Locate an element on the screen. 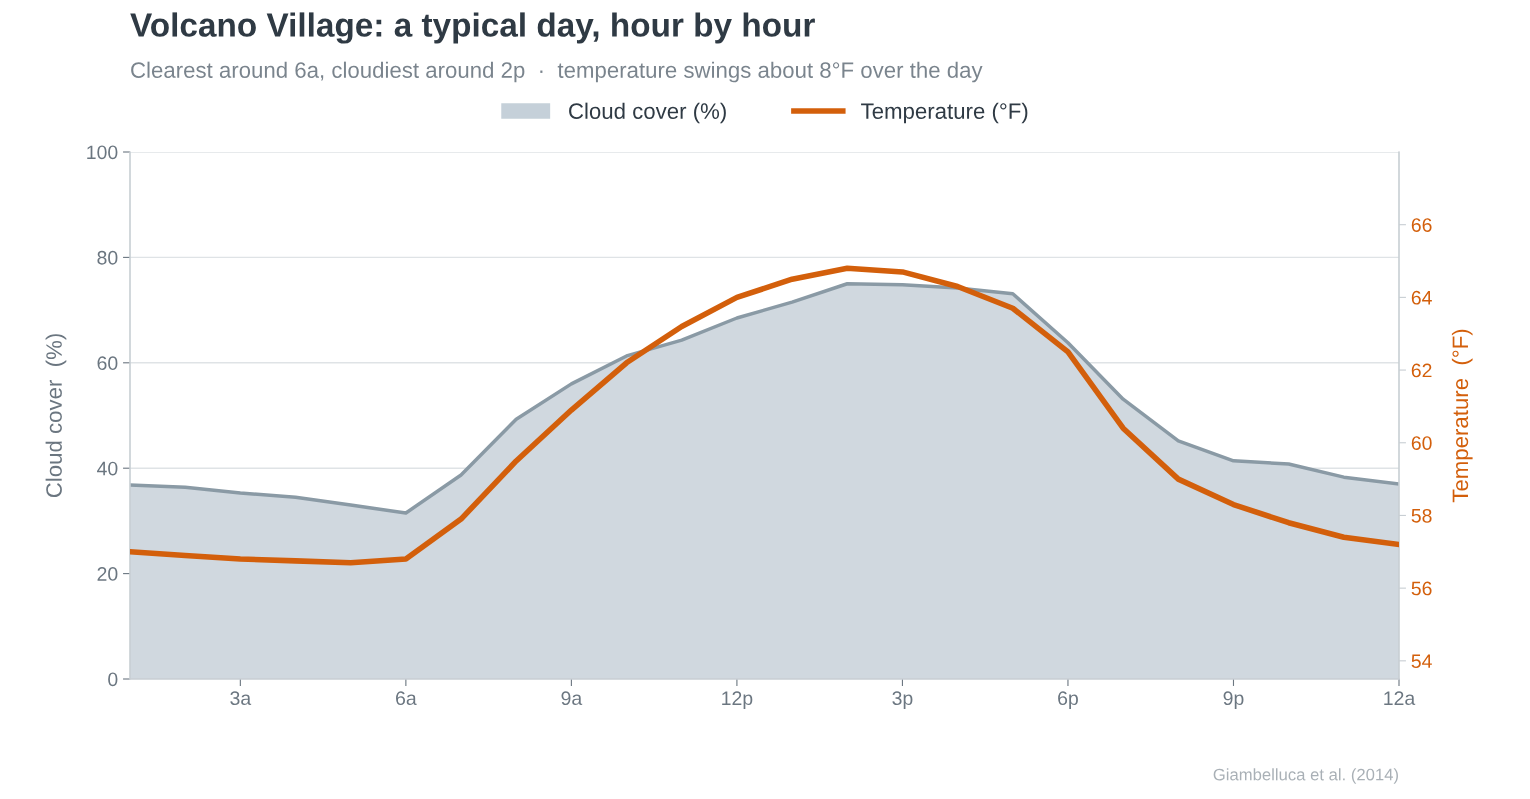 The image size is (1530, 799). x-tick-label: 12a is located at coordinates (1400, 698).